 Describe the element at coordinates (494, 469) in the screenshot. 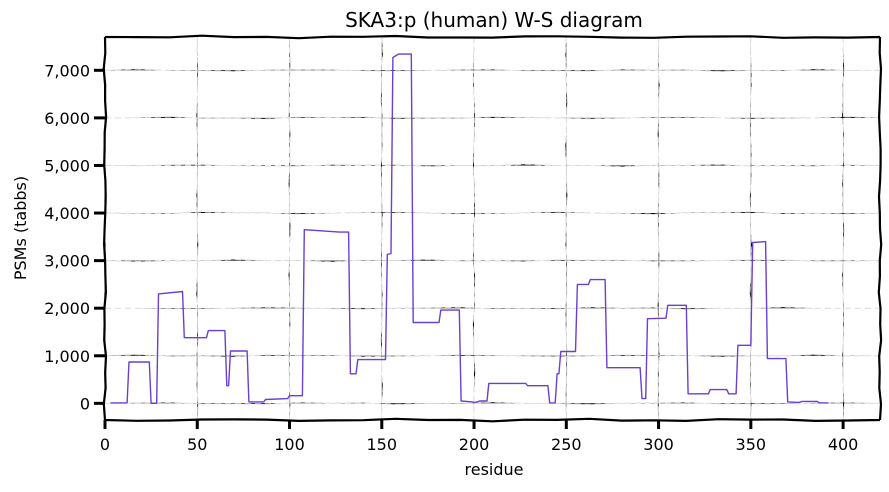

I see `x-axis-label: residue` at that location.